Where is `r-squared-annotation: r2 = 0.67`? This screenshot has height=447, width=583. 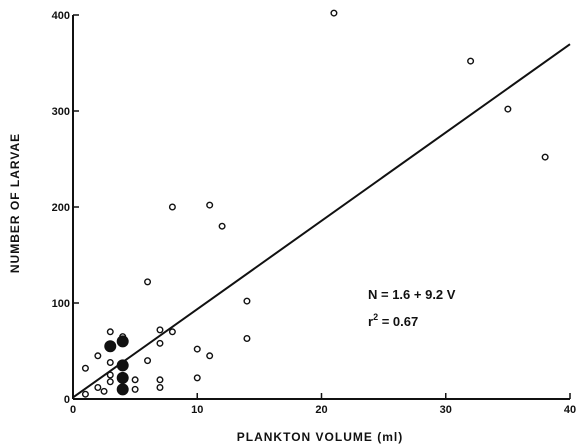
r-squared-annotation: r2 = 0.67 is located at coordinates (393, 320).